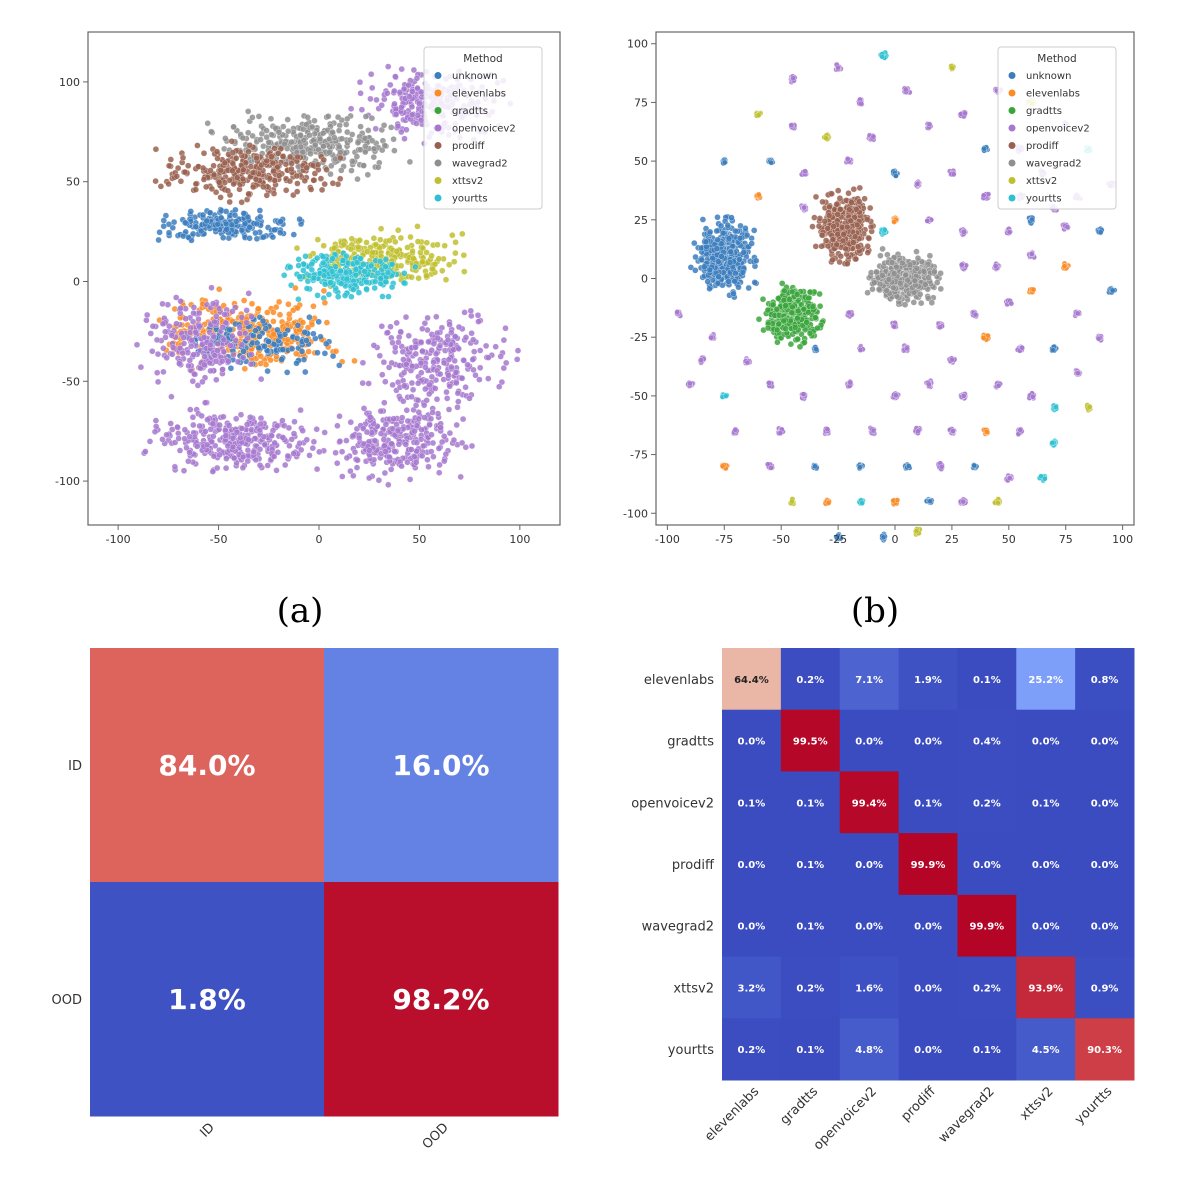 The height and width of the screenshot is (1200, 1200). Describe the element at coordinates (438, 180) in the screenshot. I see `legend-marker-xttsv2` at that location.